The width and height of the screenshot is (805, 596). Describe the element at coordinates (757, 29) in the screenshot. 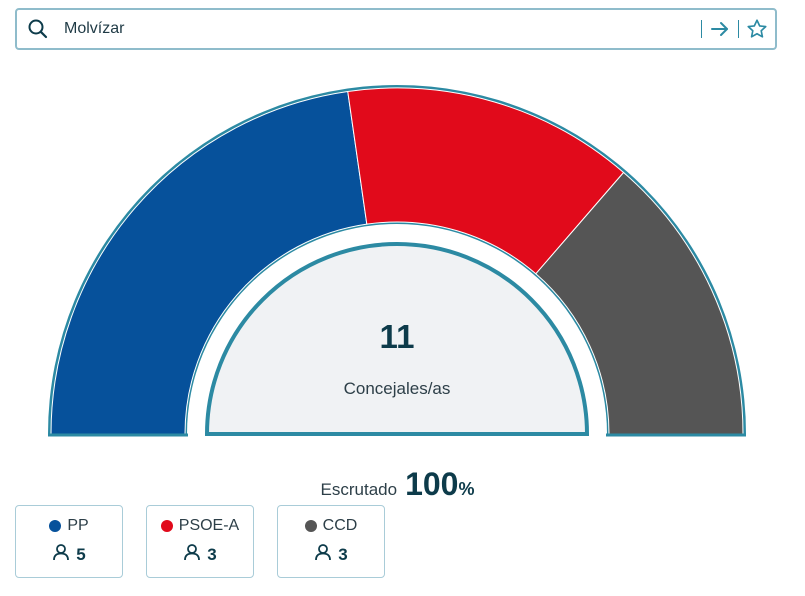

I see `star-icon` at that location.